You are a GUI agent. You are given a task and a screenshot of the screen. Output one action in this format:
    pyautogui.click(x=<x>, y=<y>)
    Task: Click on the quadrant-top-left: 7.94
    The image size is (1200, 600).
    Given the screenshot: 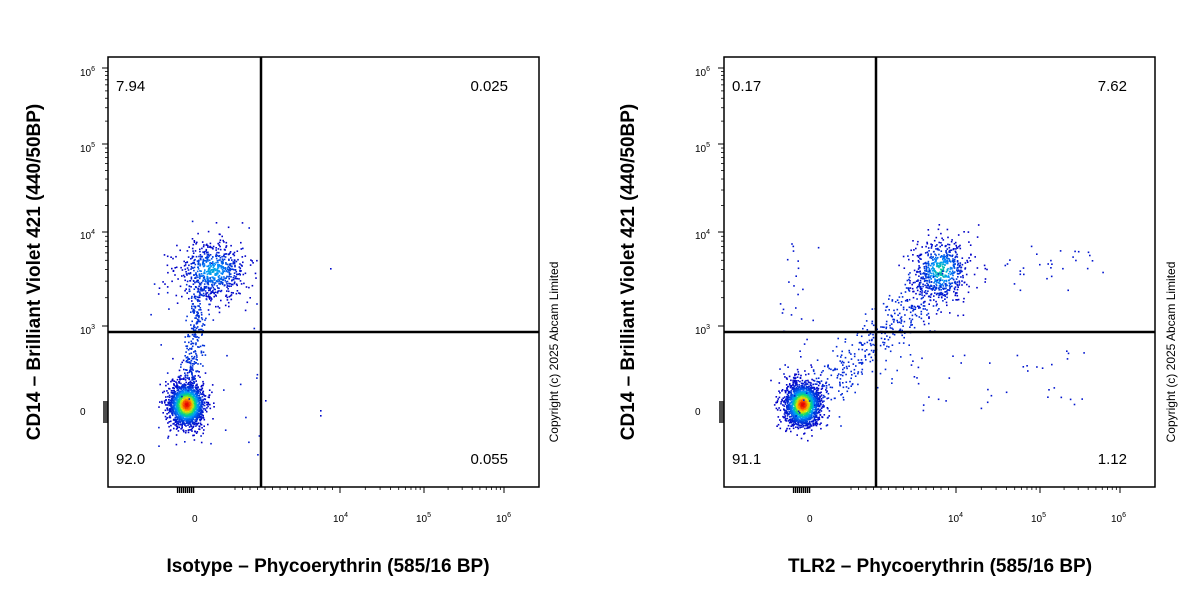 What is the action you would take?
    pyautogui.click(x=130, y=86)
    